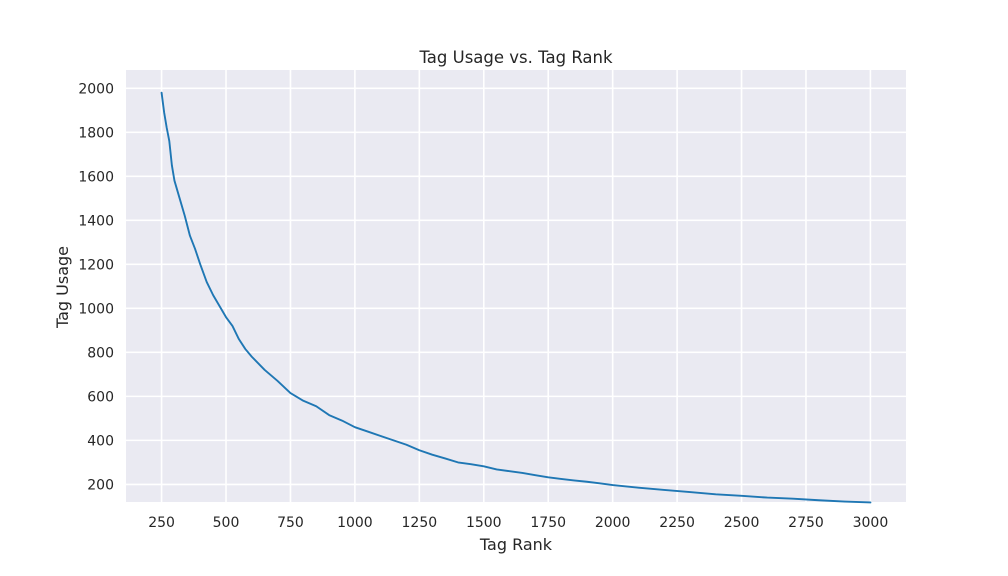  What do you see at coordinates (96, 309) in the screenshot?
I see `y-tick-label: 1000` at bounding box center [96, 309].